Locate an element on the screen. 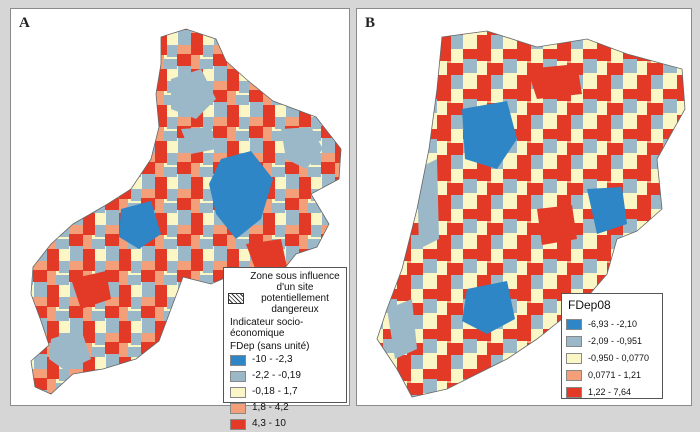 The height and width of the screenshot is (432, 700). legend-class-label: 1,22 - 7,64 is located at coordinates (610, 392).